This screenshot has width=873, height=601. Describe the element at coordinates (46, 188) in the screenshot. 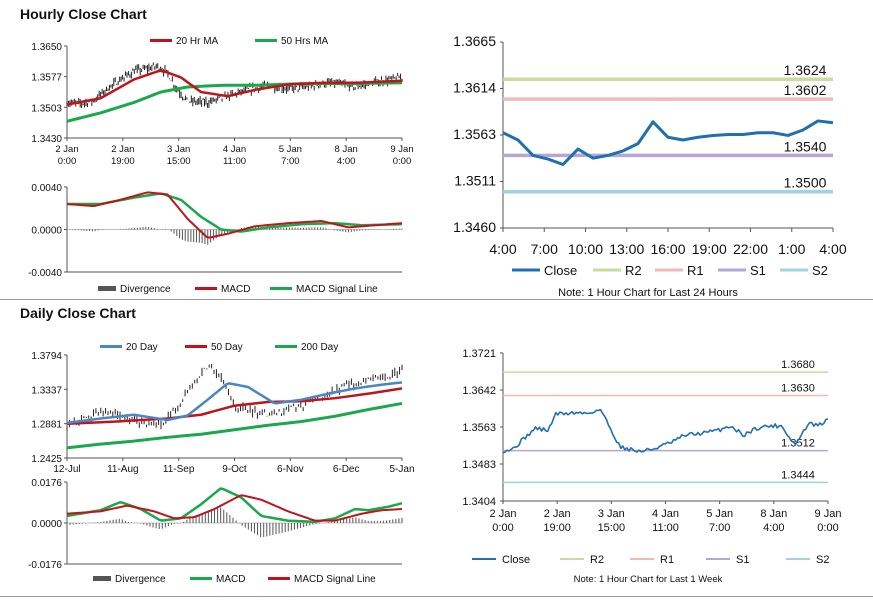

I see `hourly-macd-ytick-label: 0.0040` at that location.